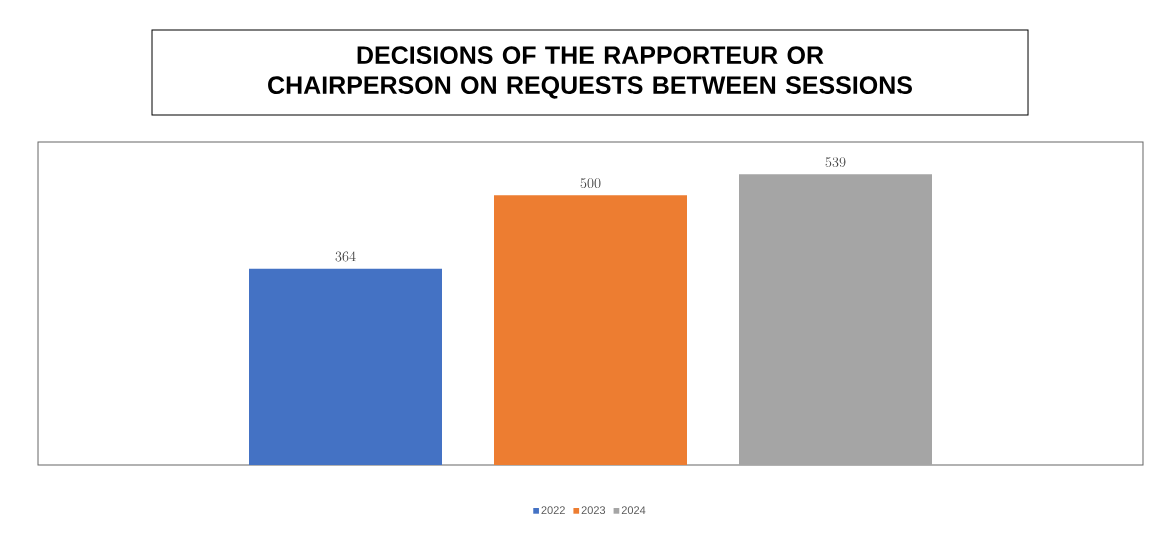 The width and height of the screenshot is (1155, 536). What do you see at coordinates (593, 510) in the screenshot?
I see `legend-label: 2023` at bounding box center [593, 510].